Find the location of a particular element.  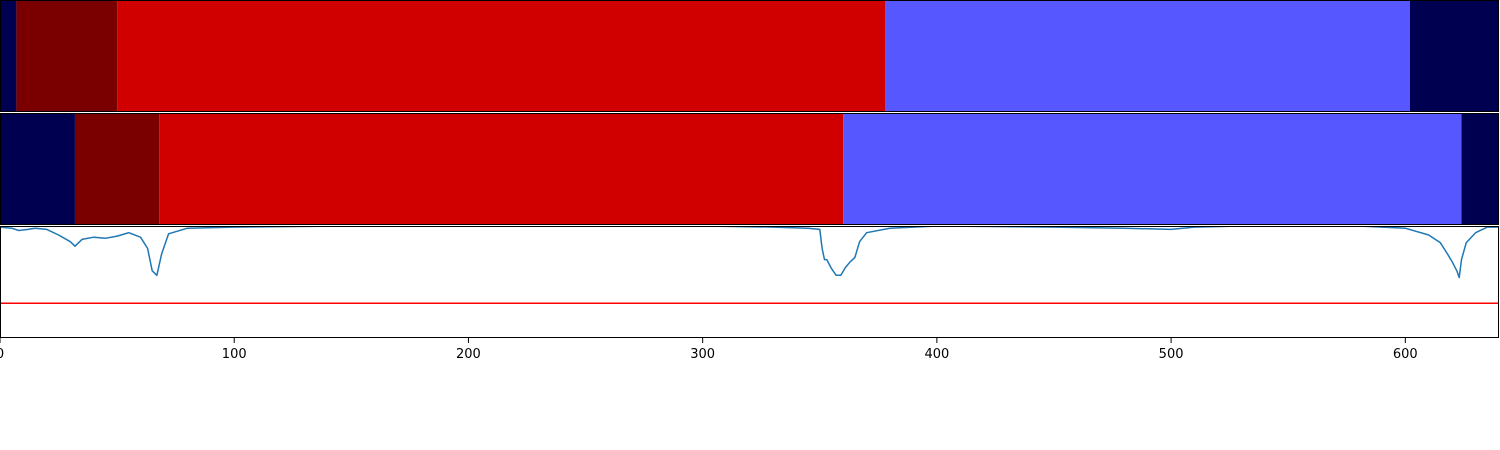

x-tick-label-300: 300 is located at coordinates (702, 354).